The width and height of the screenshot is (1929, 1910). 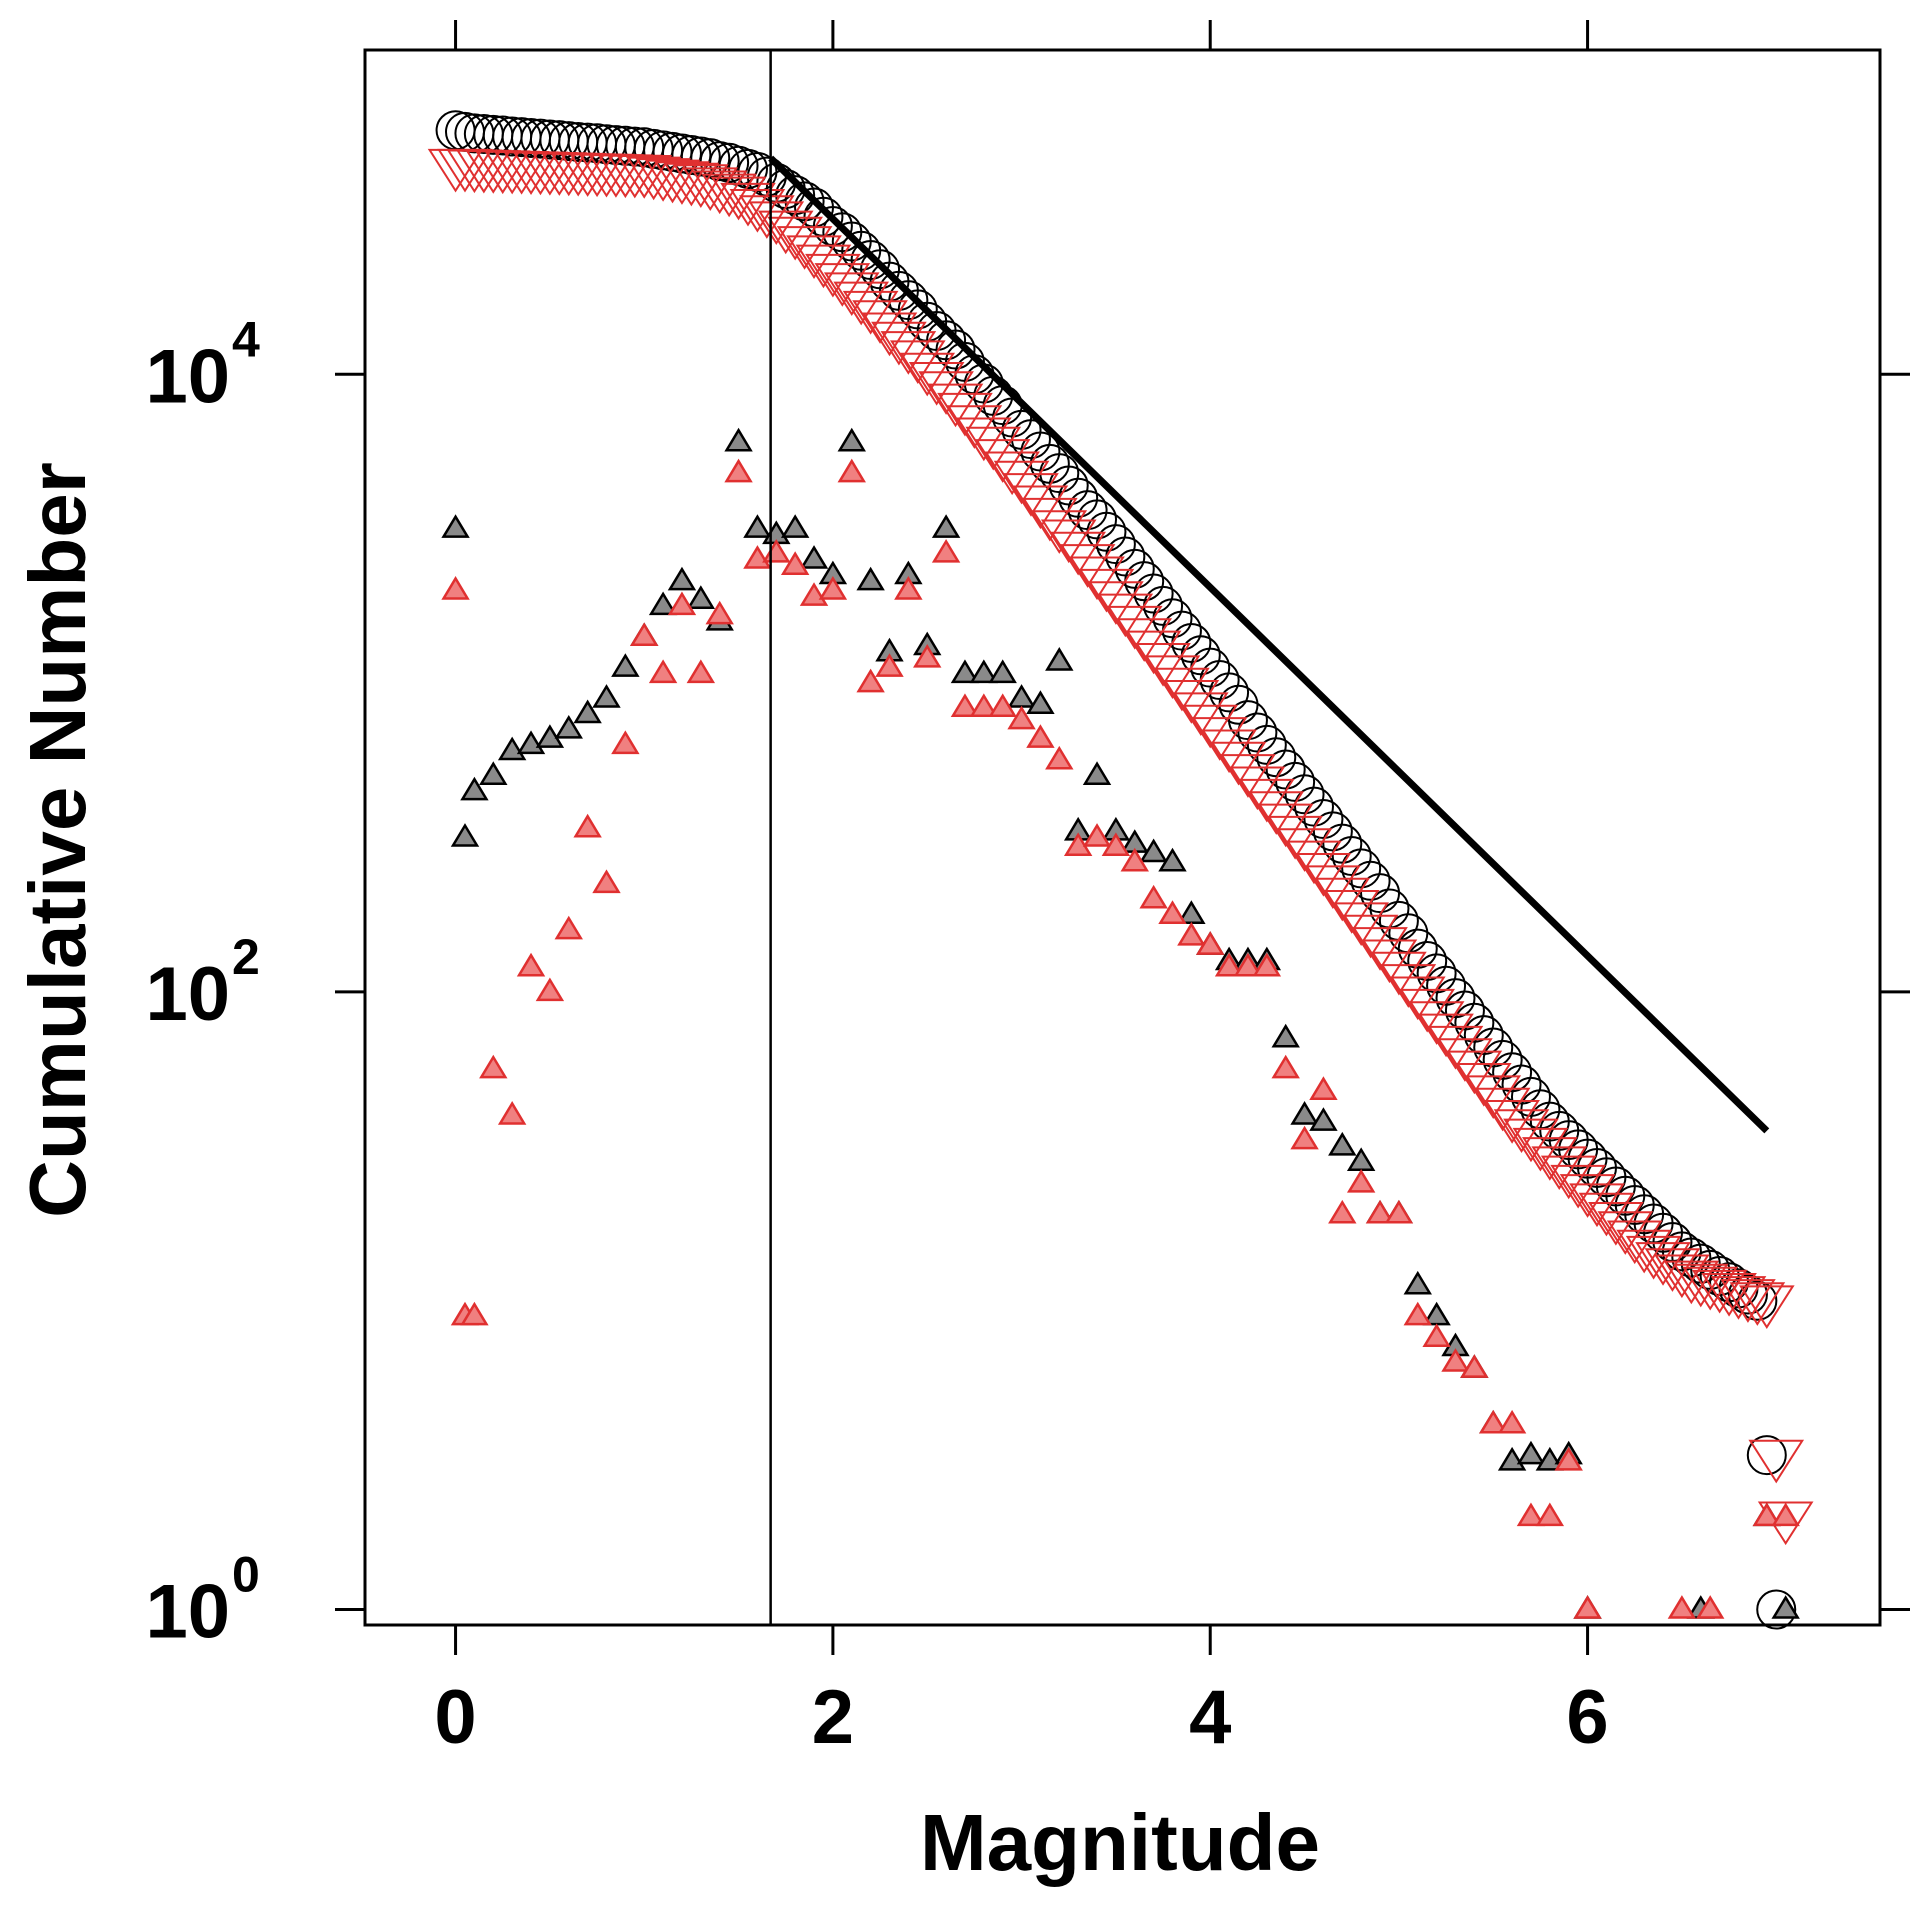 What do you see at coordinates (246, 339) in the screenshot?
I see `y-tick-exponent: 4` at bounding box center [246, 339].